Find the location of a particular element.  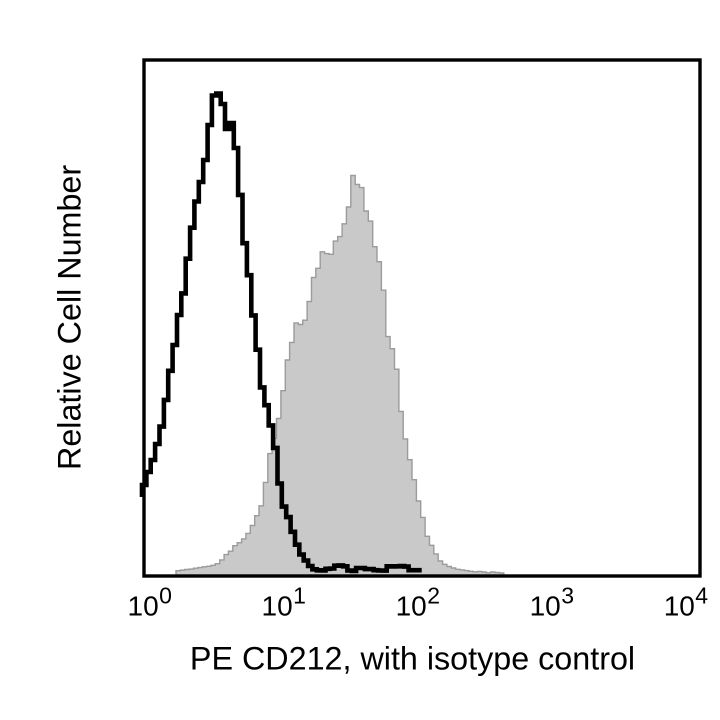

svg-text: Relative Cell Number is located at coordinates (70, 317).